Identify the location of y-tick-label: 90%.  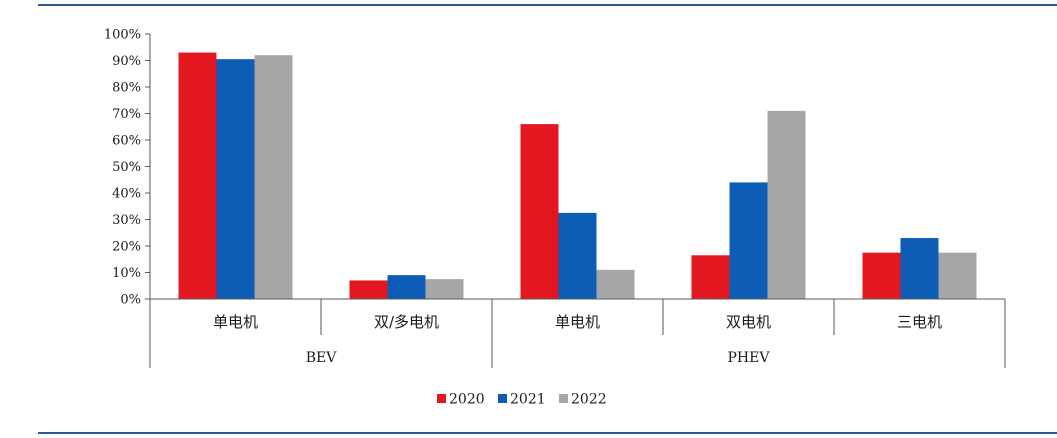
(126, 61).